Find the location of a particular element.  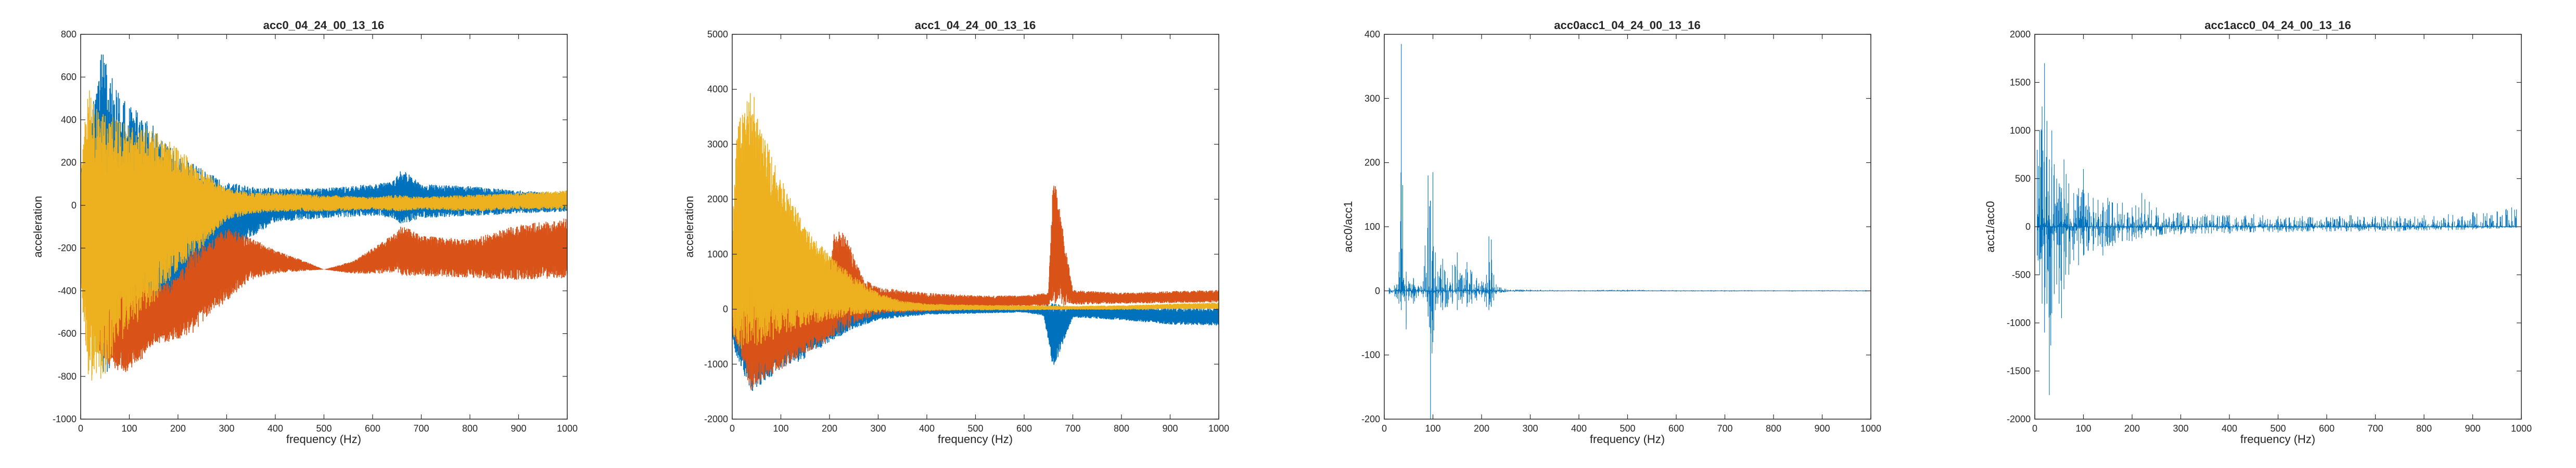

subplot-title: acc0acc1_04_24_00_13_16 is located at coordinates (1627, 25).